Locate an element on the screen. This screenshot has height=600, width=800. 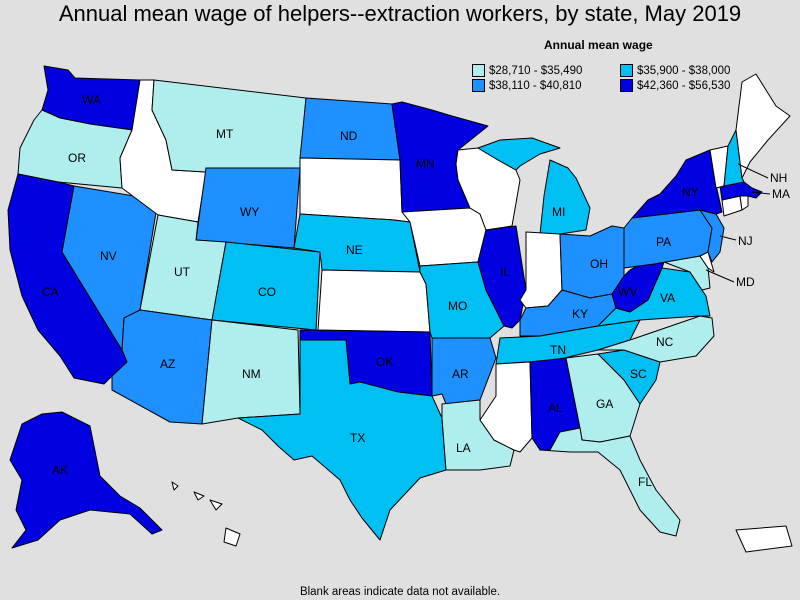
state-nh is located at coordinates (734, 158).